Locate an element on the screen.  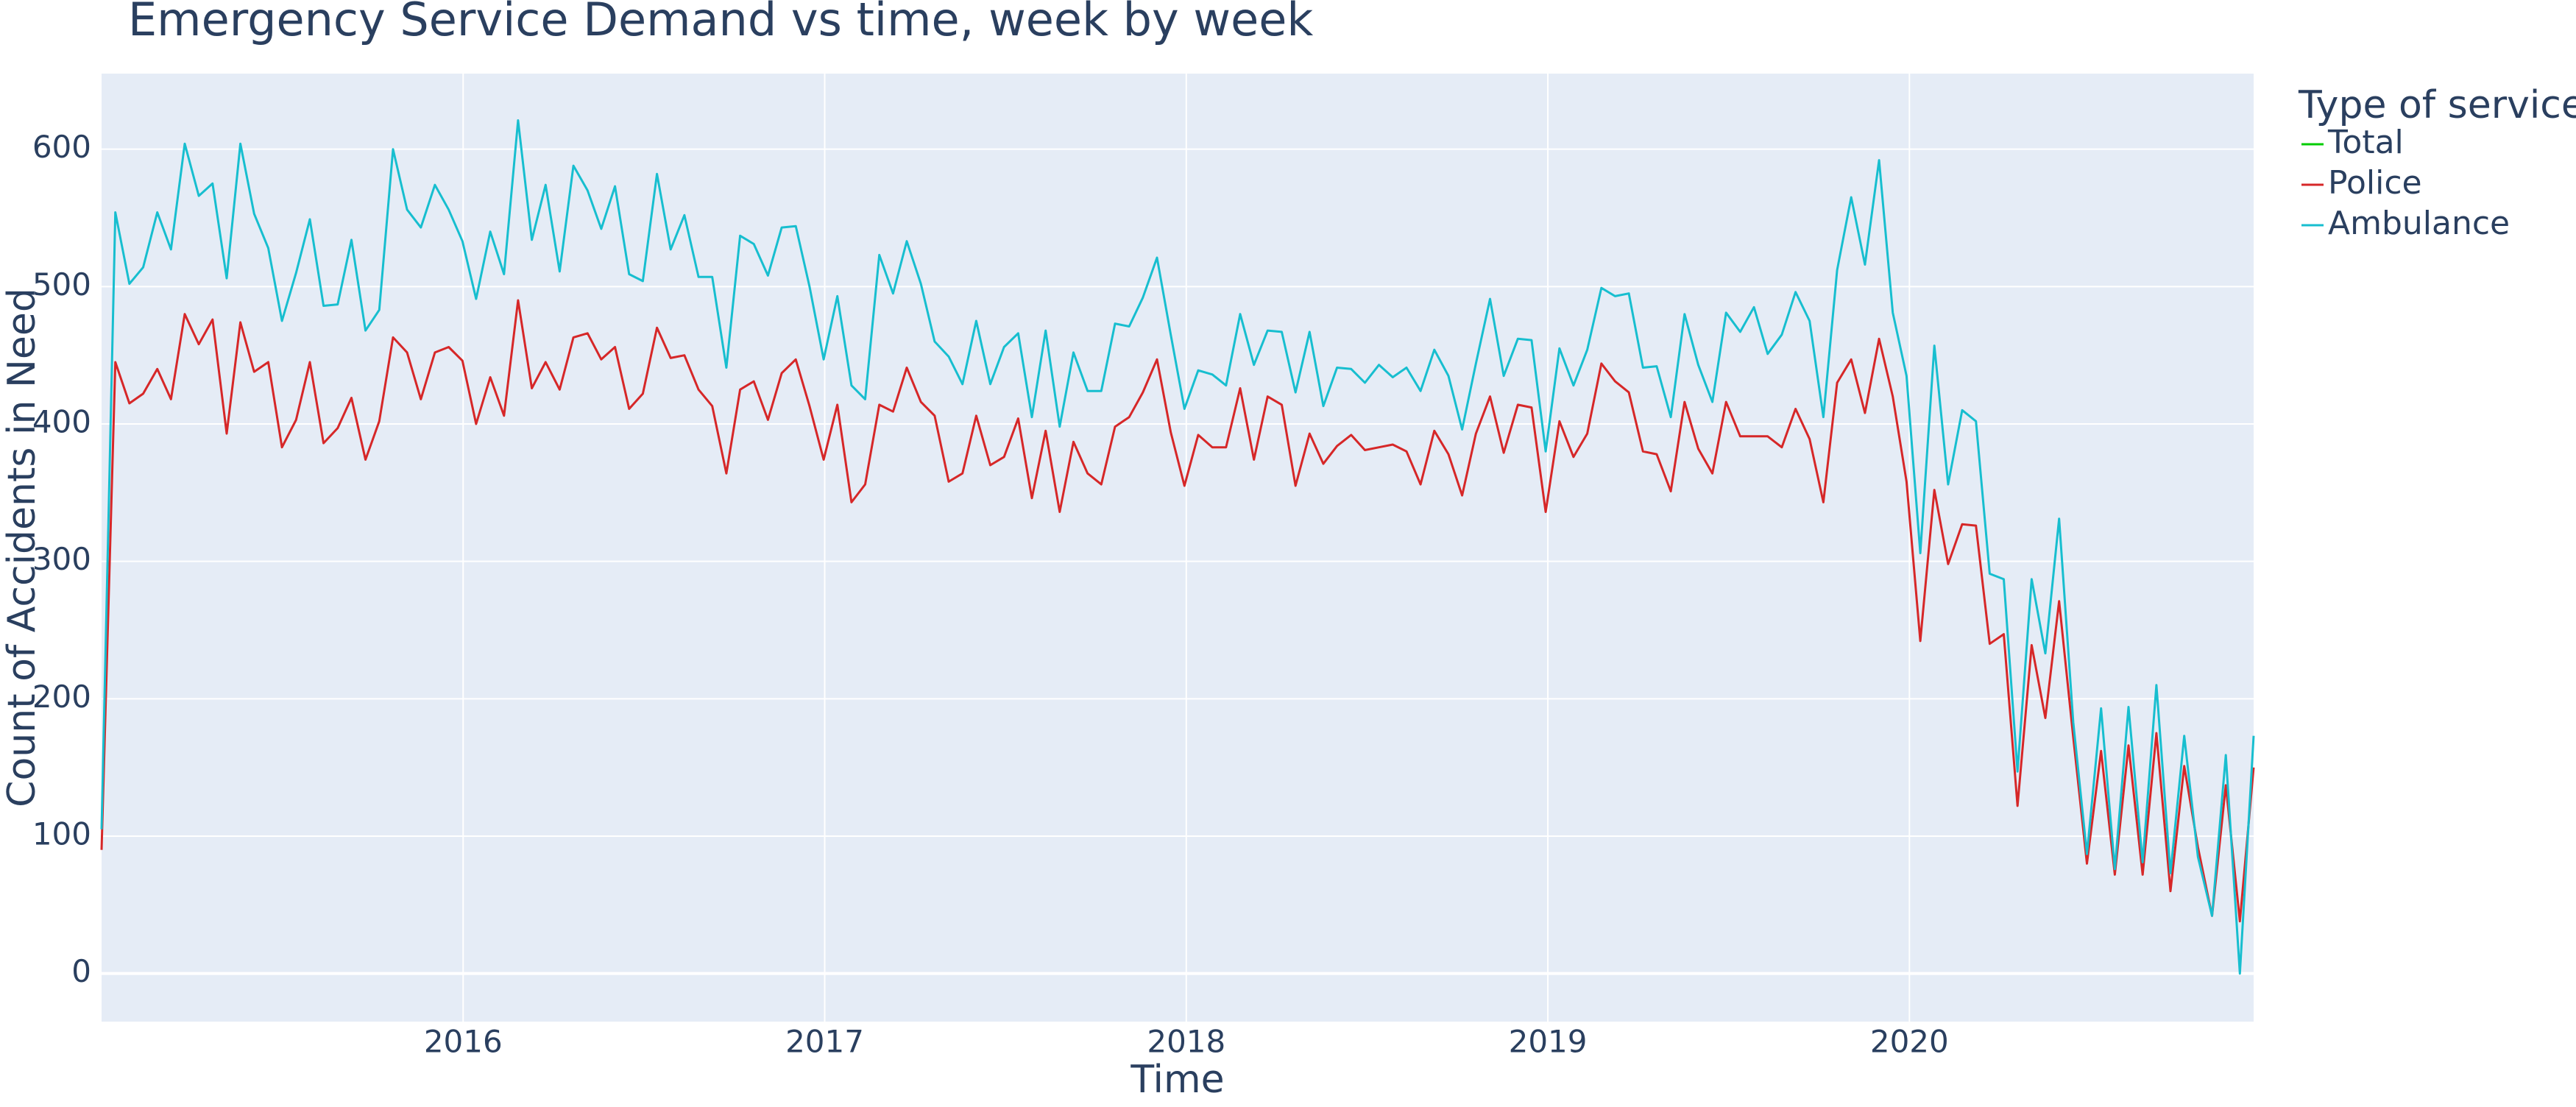
y-tick-label: 200 is located at coordinates (61, 697).